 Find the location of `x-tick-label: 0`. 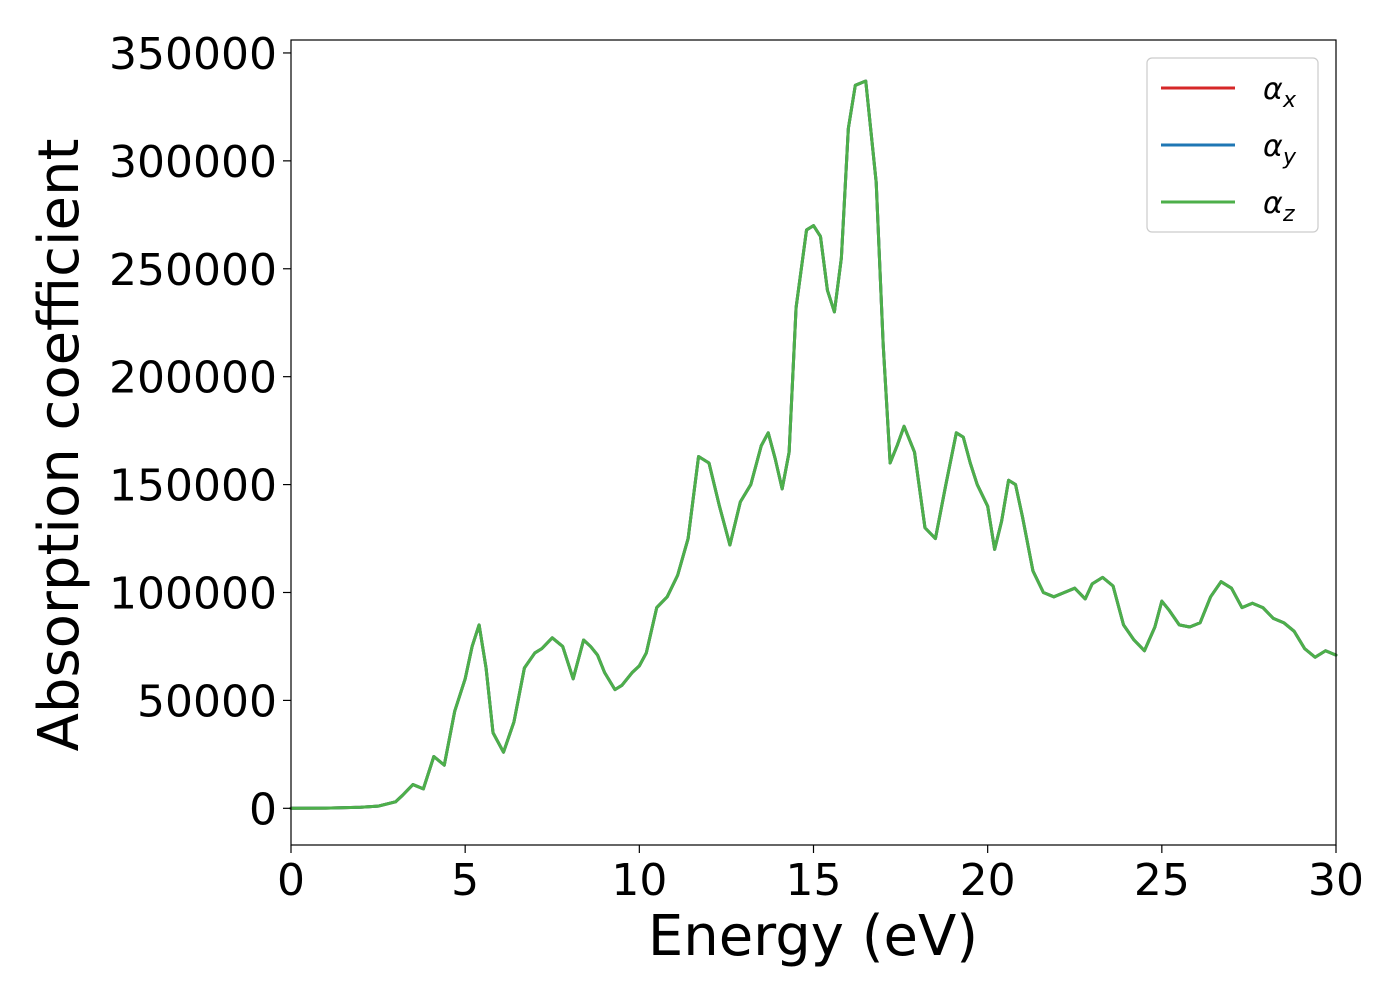

x-tick-label: 0 is located at coordinates (291, 880).